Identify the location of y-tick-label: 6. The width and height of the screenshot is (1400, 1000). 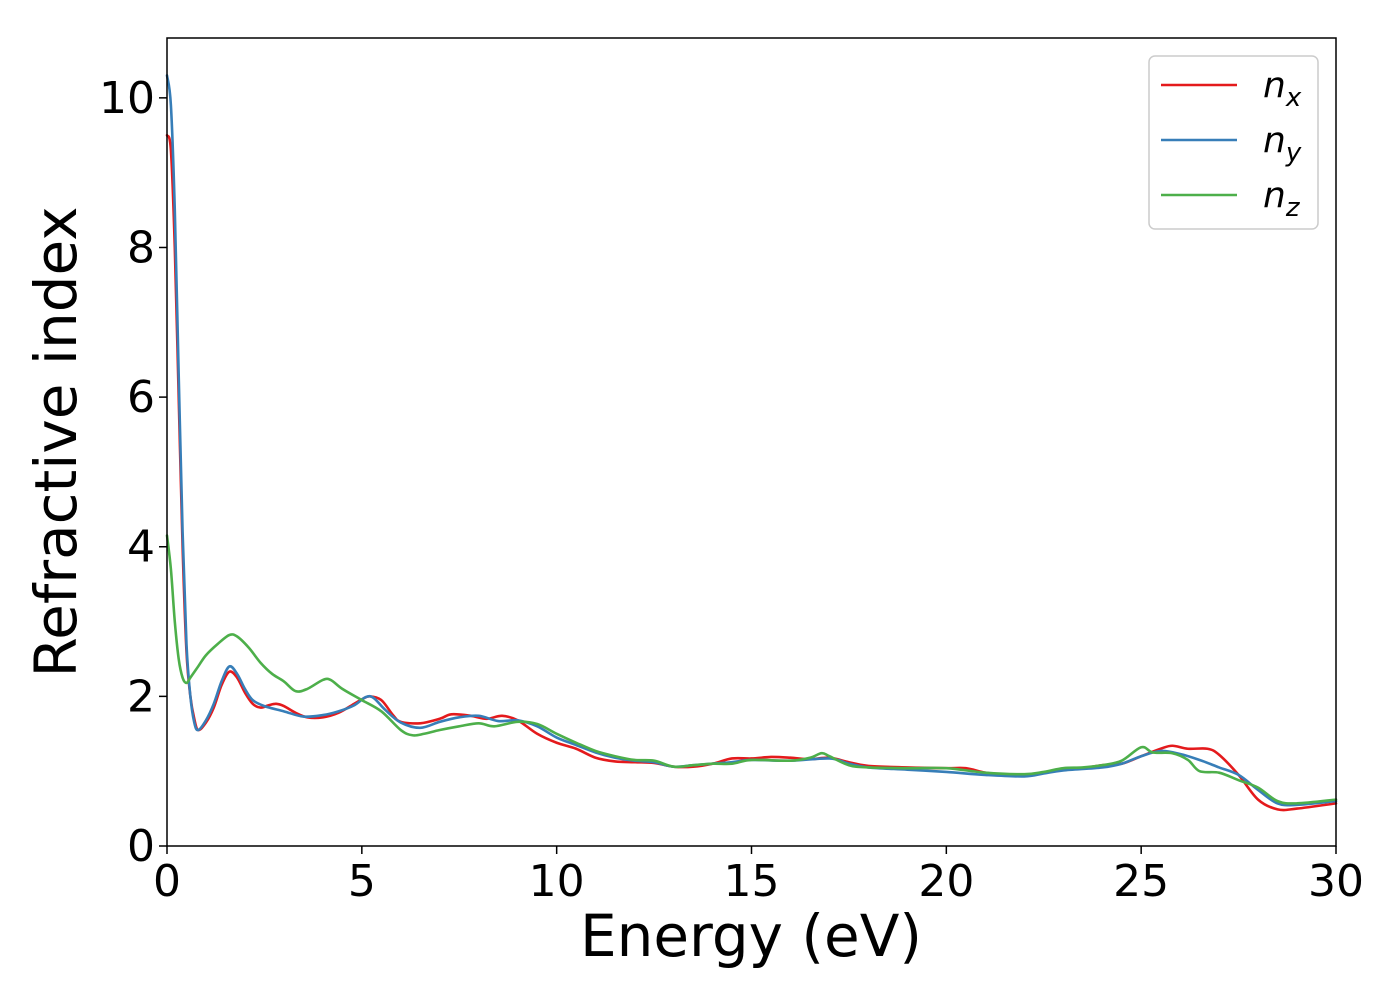
(141, 397).